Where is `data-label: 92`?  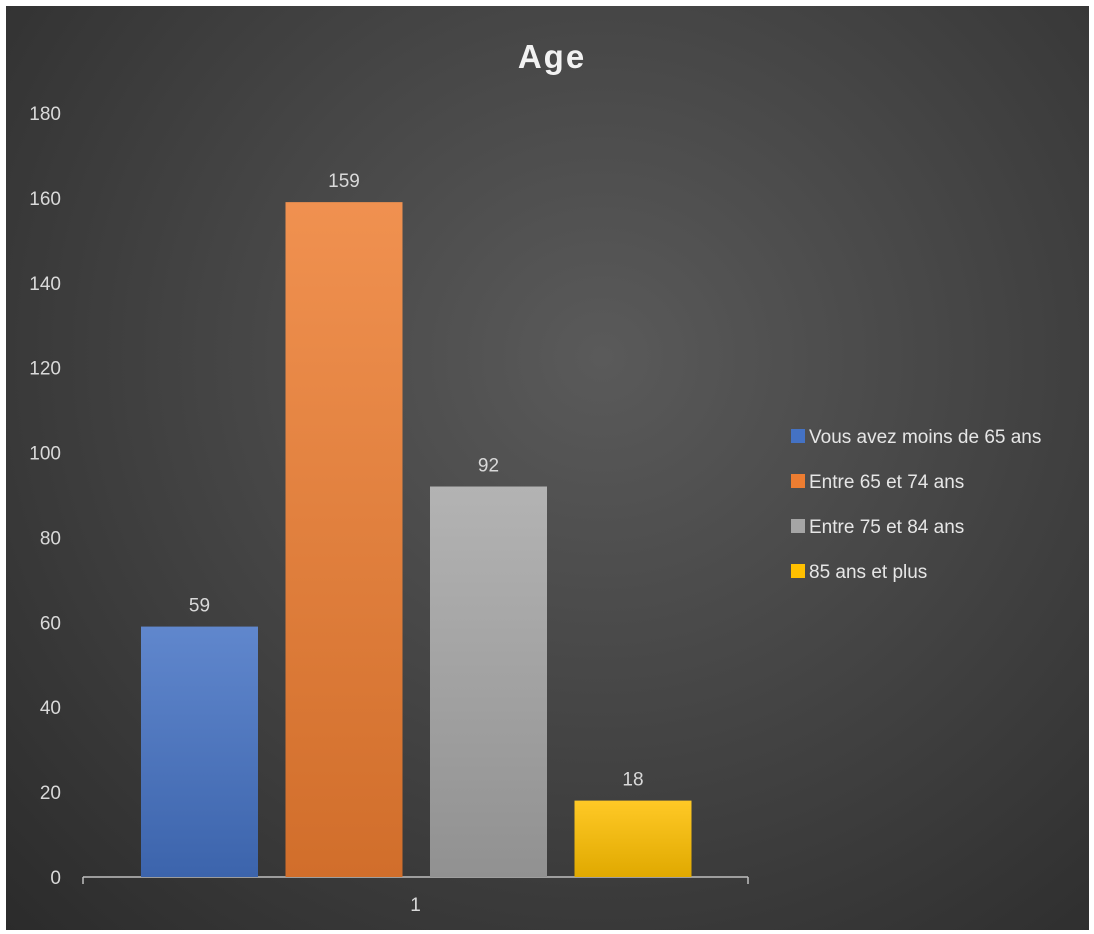 data-label: 92 is located at coordinates (488, 466).